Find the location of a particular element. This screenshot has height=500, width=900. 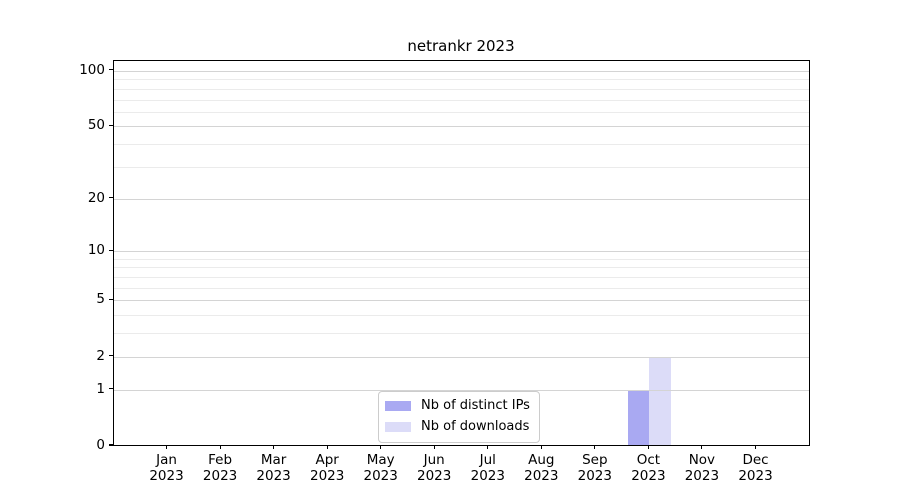

y-tick-label: 10 is located at coordinates (96, 250).